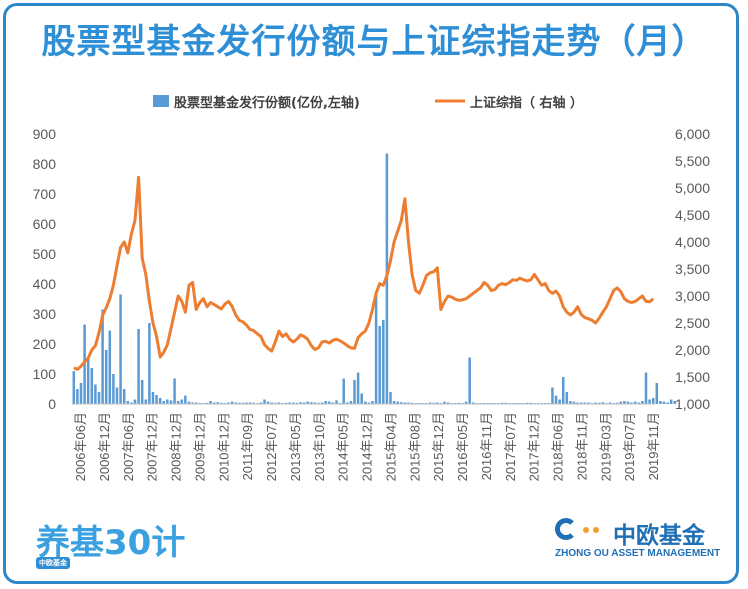  I want to click on brand-mark-icon, so click(566, 529).